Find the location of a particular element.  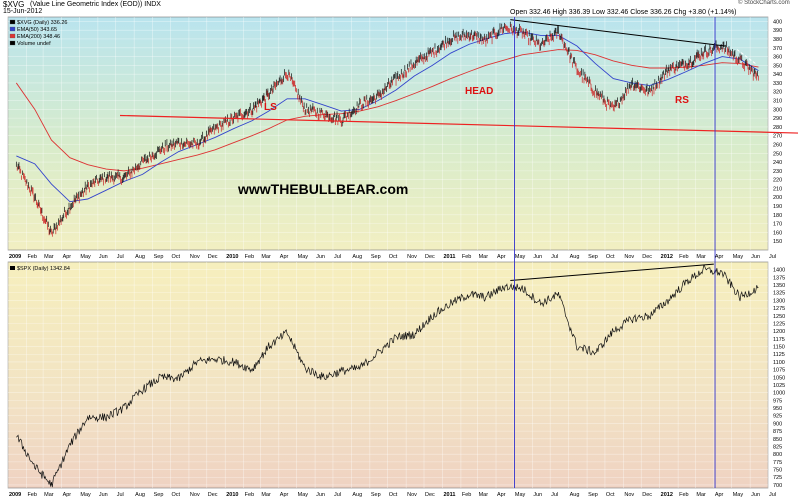

projection-dashed is located at coordinates (746, 56).